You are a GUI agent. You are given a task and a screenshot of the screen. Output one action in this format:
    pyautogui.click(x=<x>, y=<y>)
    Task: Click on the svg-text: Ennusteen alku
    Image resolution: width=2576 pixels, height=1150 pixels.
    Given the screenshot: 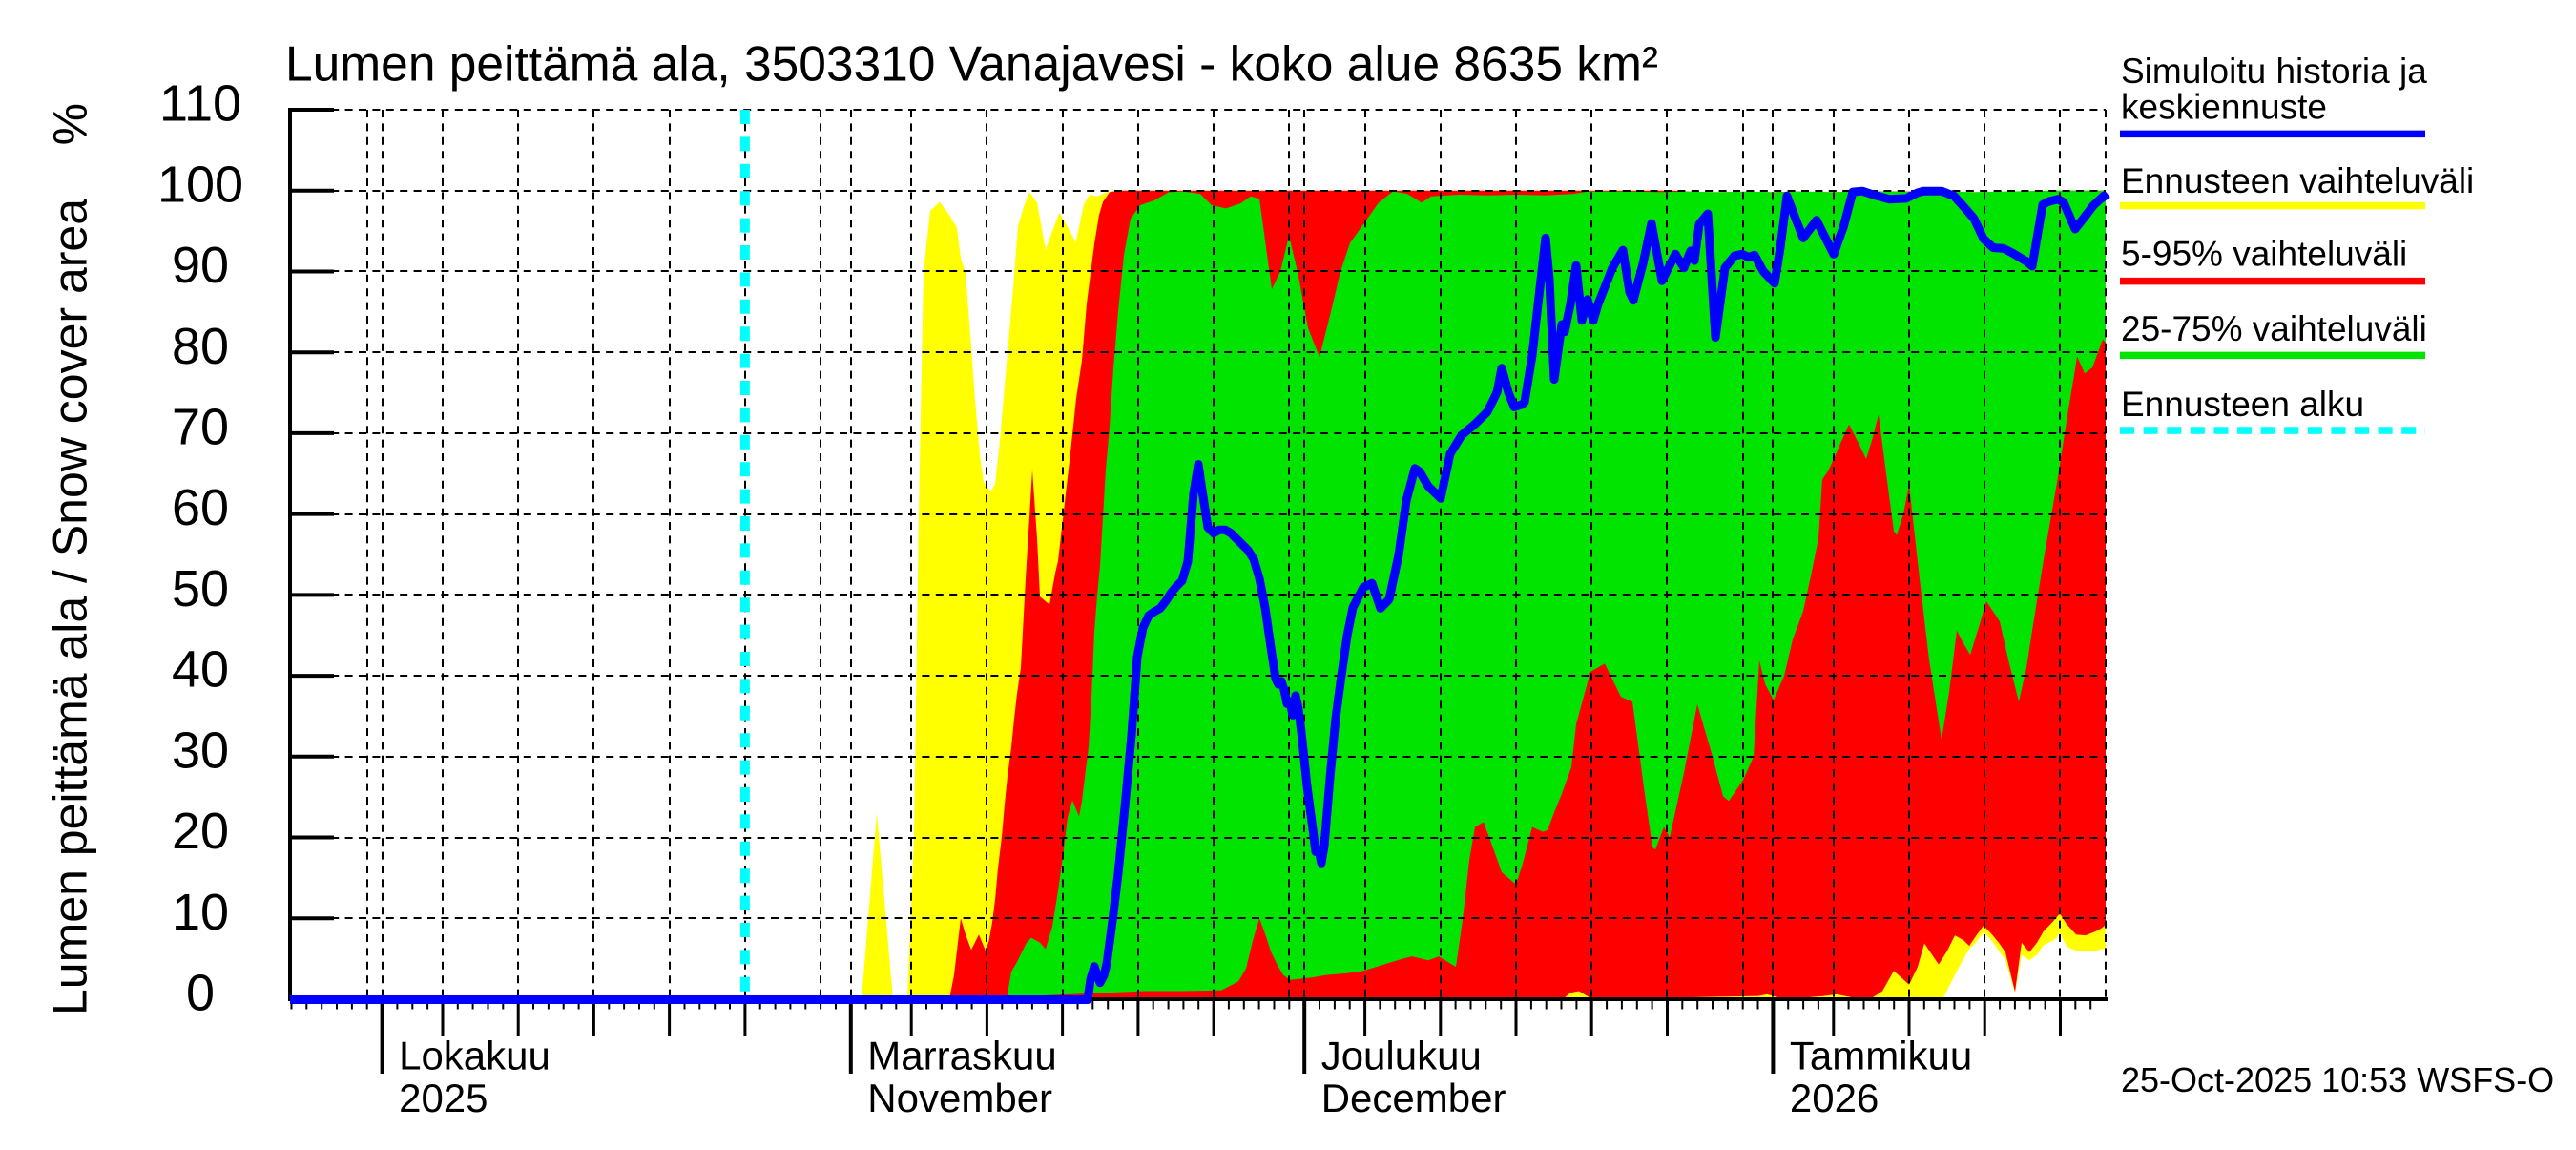 What is the action you would take?
    pyautogui.click(x=2242, y=404)
    